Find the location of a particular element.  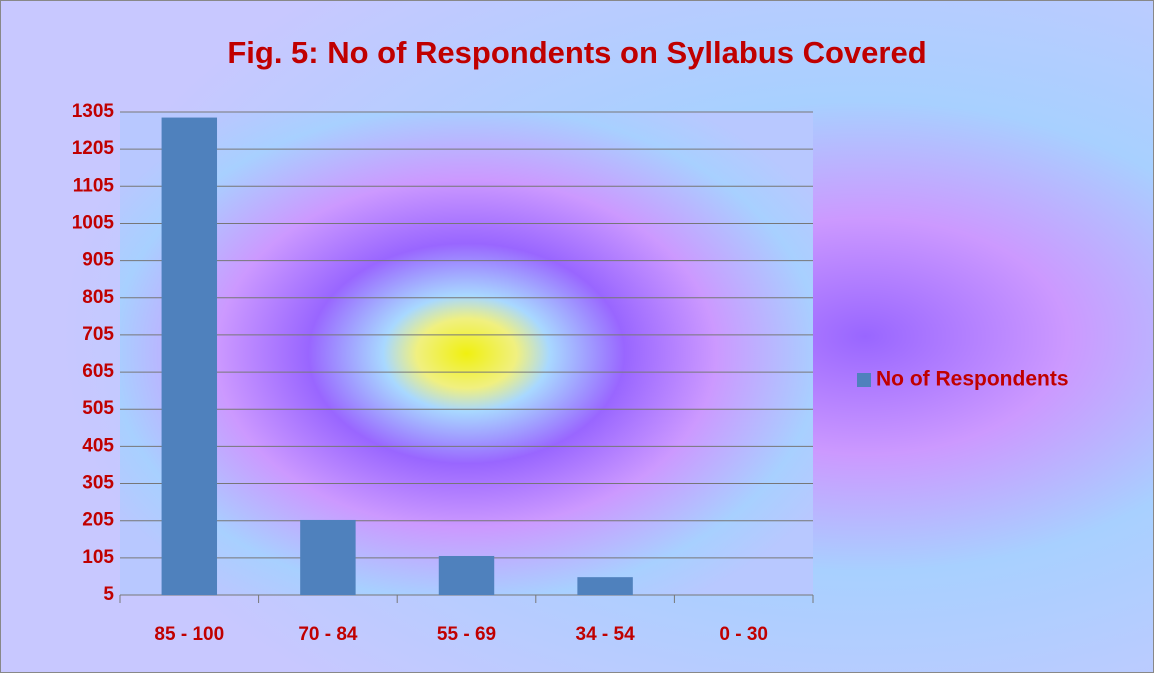

y-tick-label: 5 is located at coordinates (108, 594).